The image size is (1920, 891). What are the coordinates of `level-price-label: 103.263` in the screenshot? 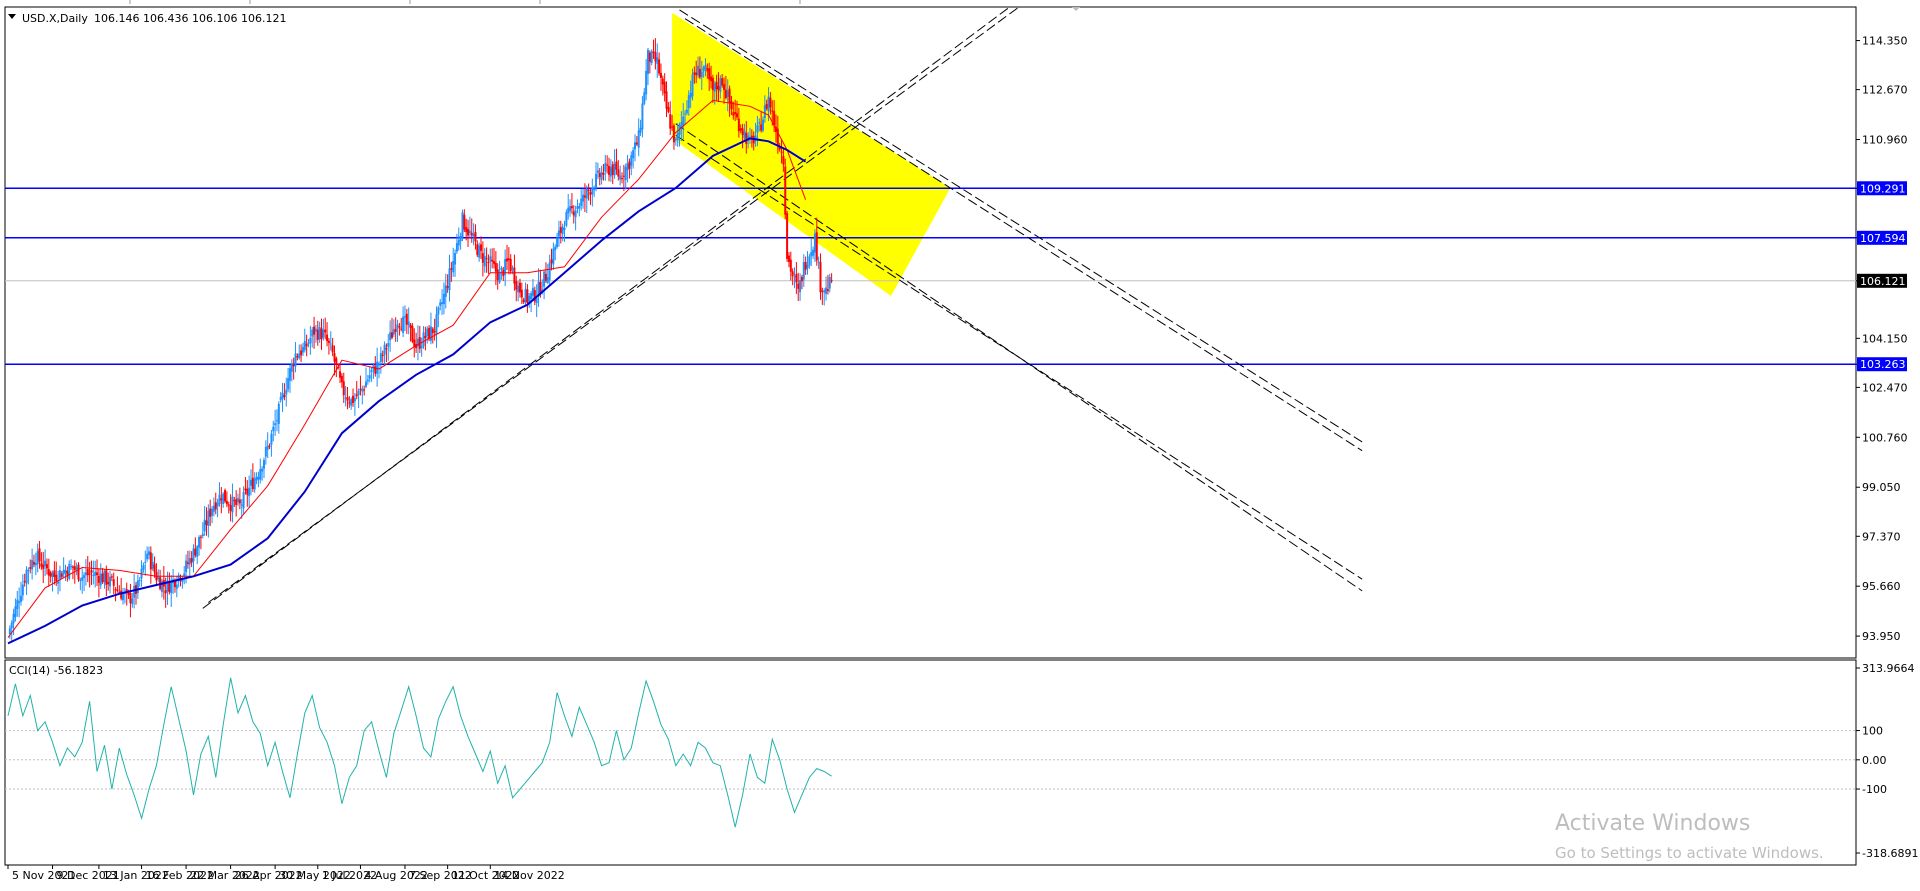 It's located at (1883, 364).